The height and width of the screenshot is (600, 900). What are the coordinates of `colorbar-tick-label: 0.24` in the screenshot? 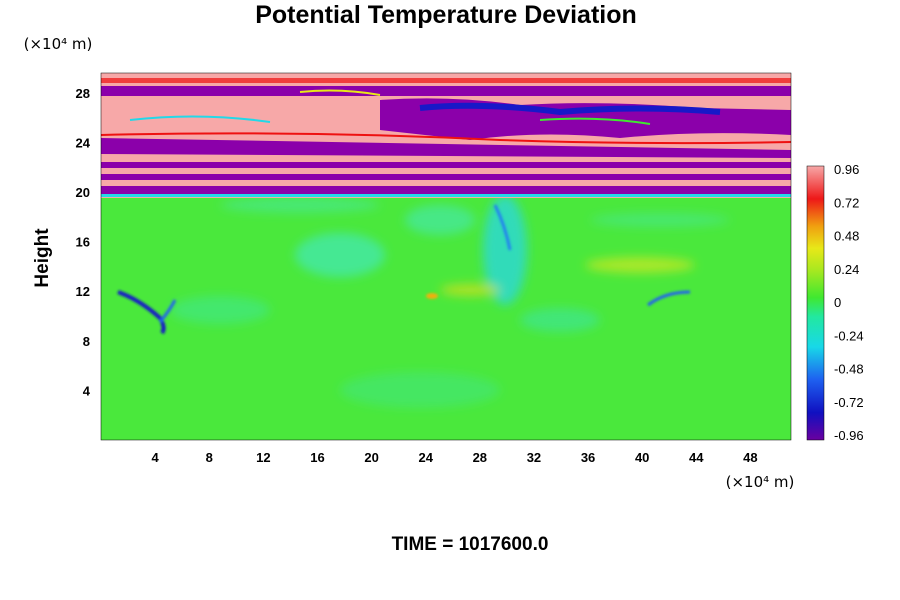 It's located at (846, 269).